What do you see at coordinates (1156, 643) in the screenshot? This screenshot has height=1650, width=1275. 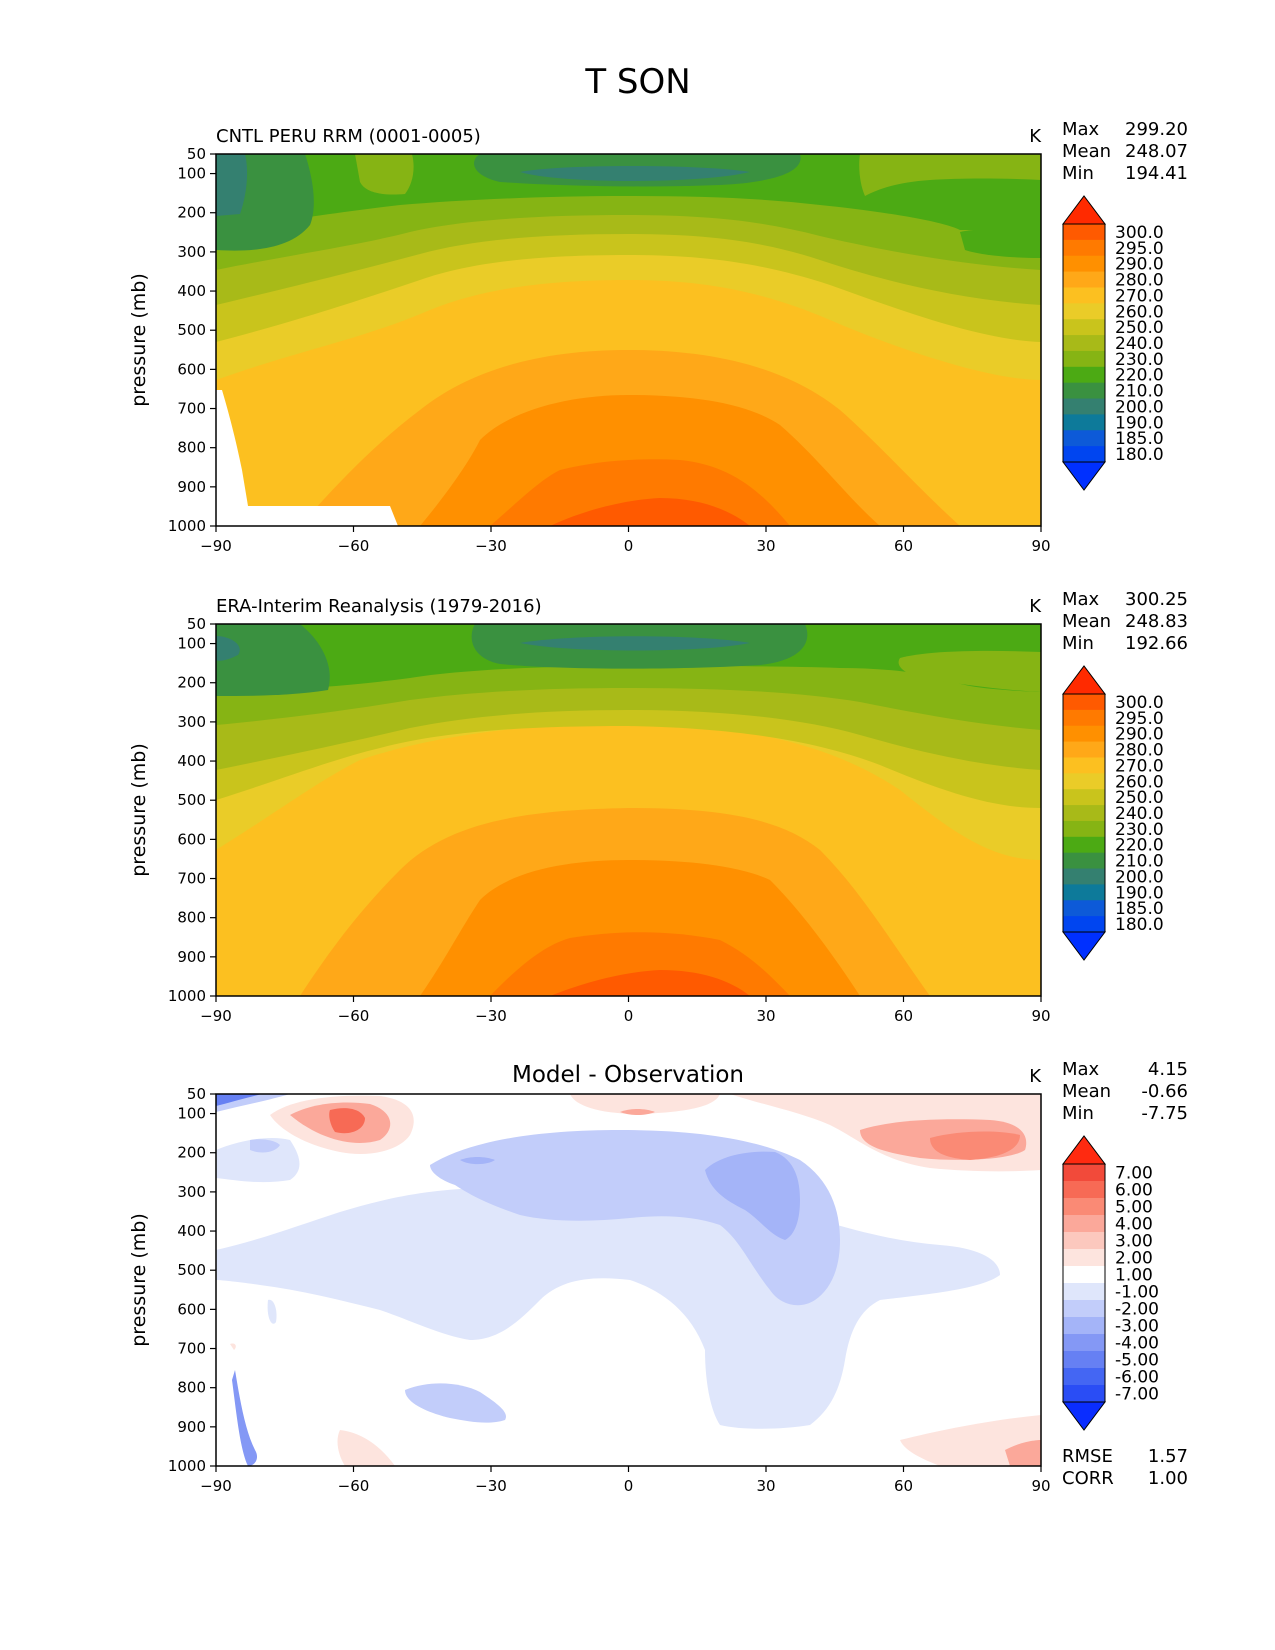 I see `stat-min-value: 192.66` at bounding box center [1156, 643].